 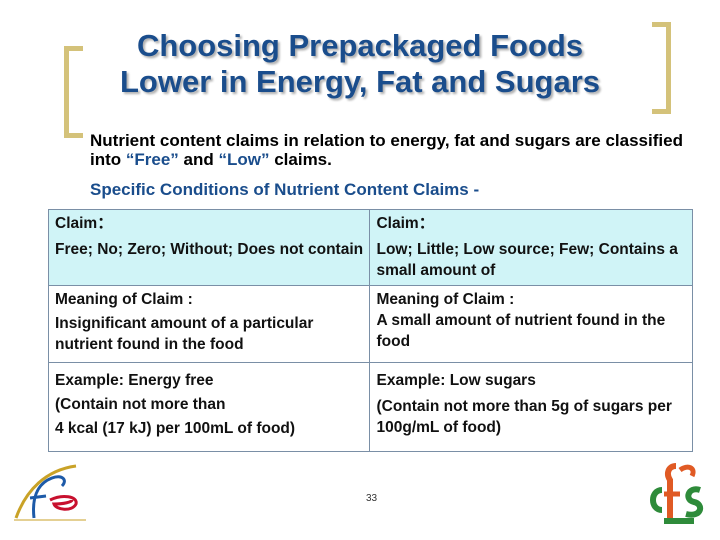 What do you see at coordinates (244, 159) in the screenshot?
I see `intro-low-term: “Low”` at bounding box center [244, 159].